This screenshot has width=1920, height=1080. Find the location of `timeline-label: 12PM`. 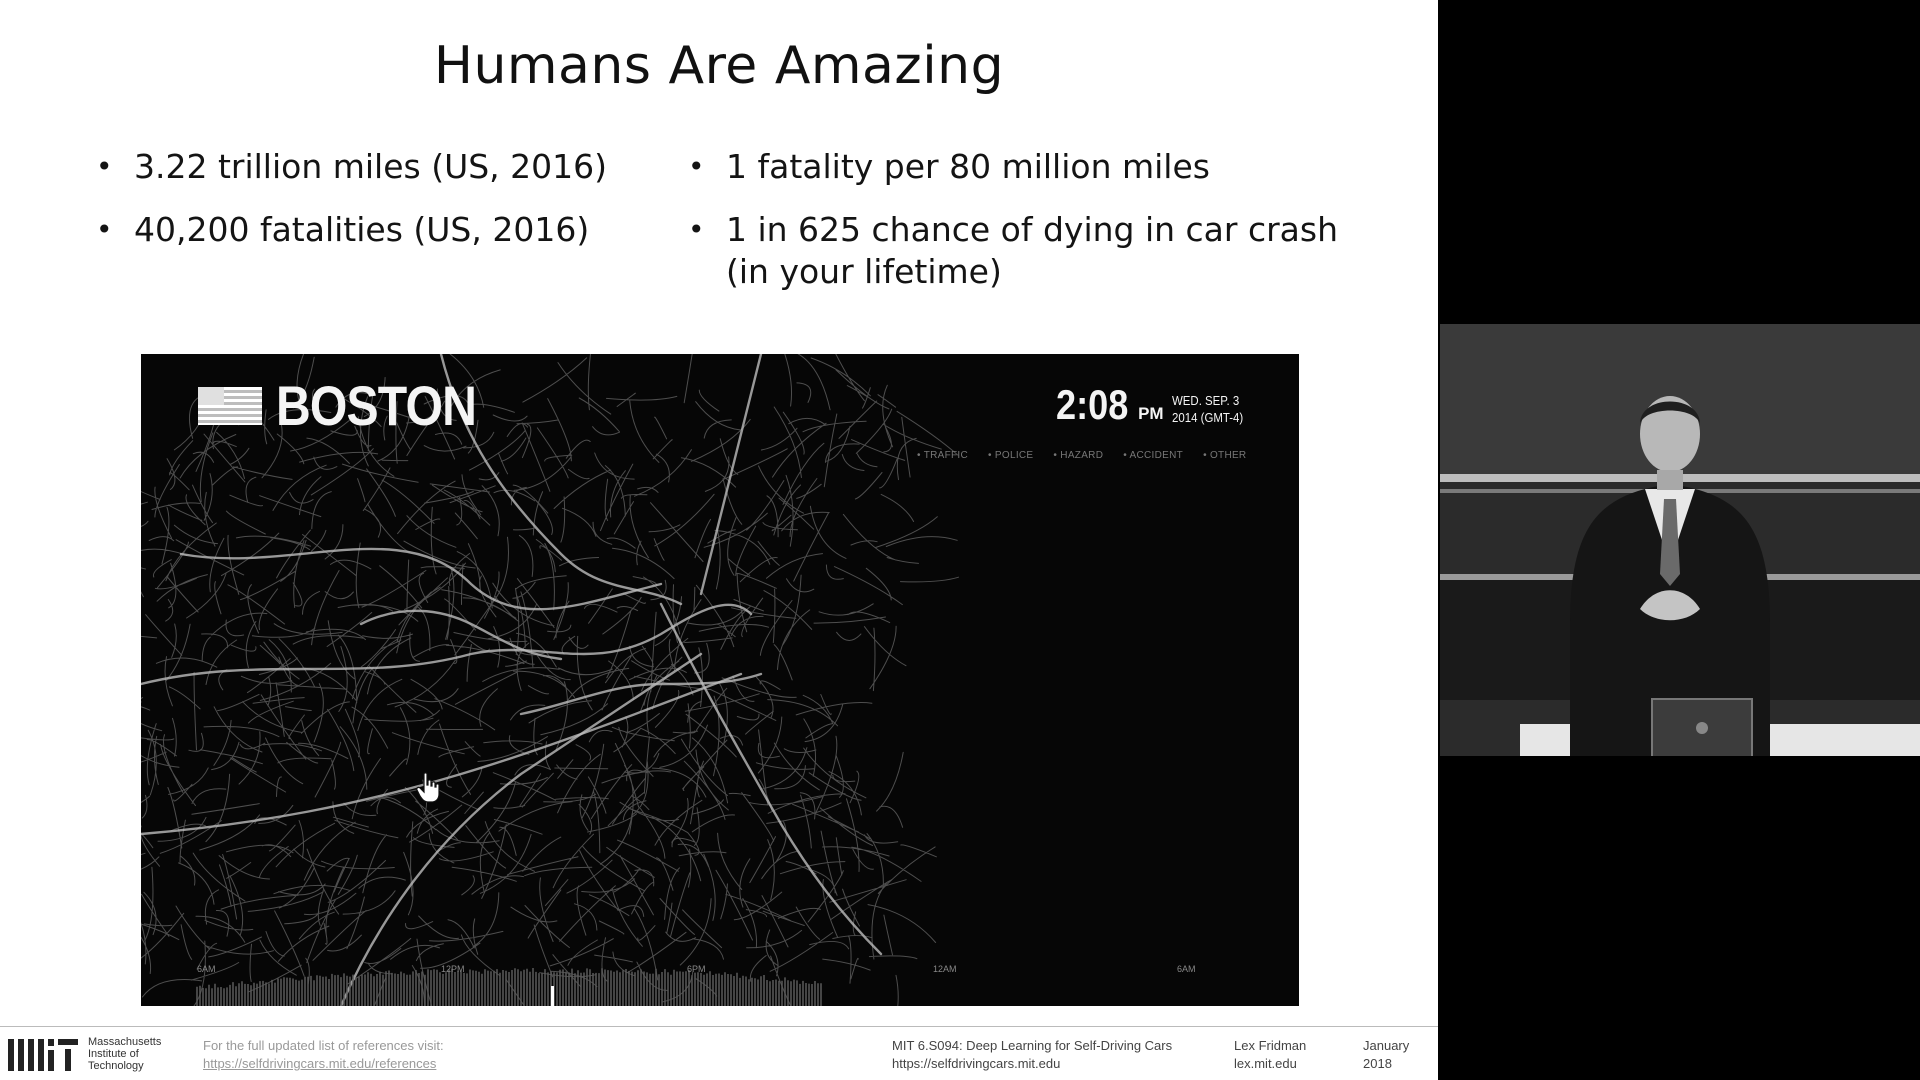

timeline-label: 12PM is located at coordinates (453, 969).